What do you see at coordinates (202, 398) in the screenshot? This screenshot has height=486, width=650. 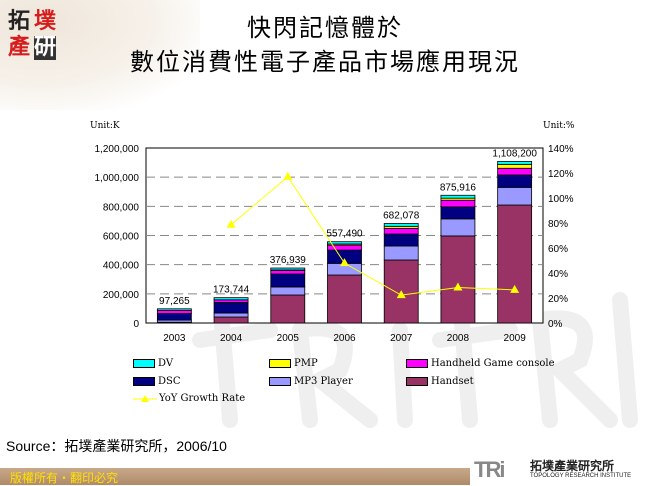 I see `legend-label: YoY Growth Rate` at bounding box center [202, 398].